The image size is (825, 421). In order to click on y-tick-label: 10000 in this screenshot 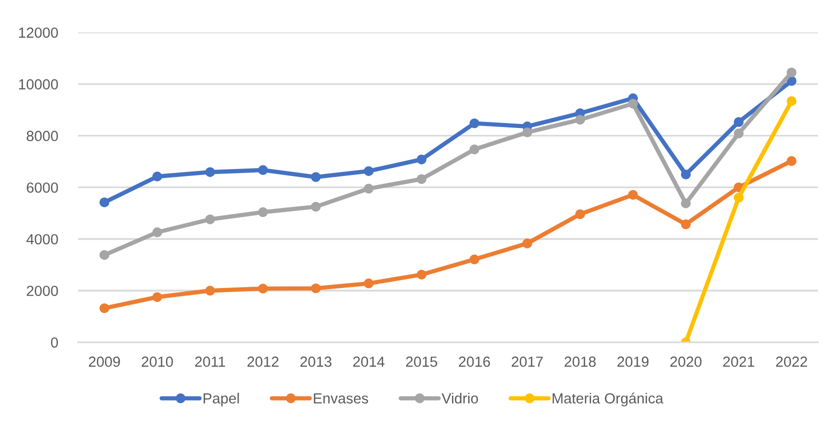, I will do `click(38, 84)`.